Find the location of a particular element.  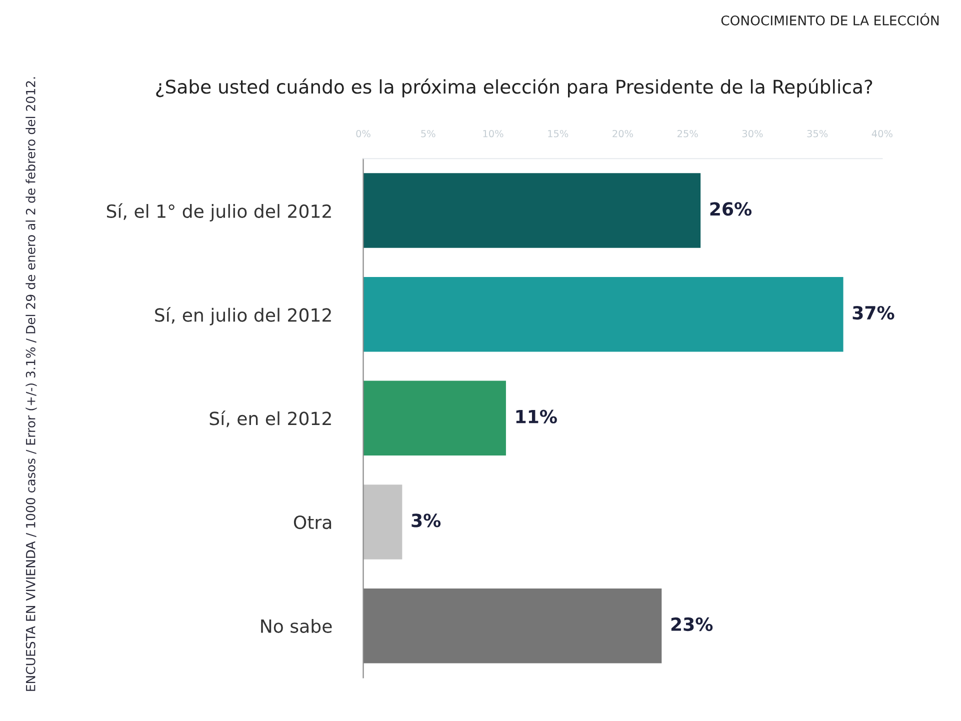

x-tick-label: 35% is located at coordinates (817, 134).